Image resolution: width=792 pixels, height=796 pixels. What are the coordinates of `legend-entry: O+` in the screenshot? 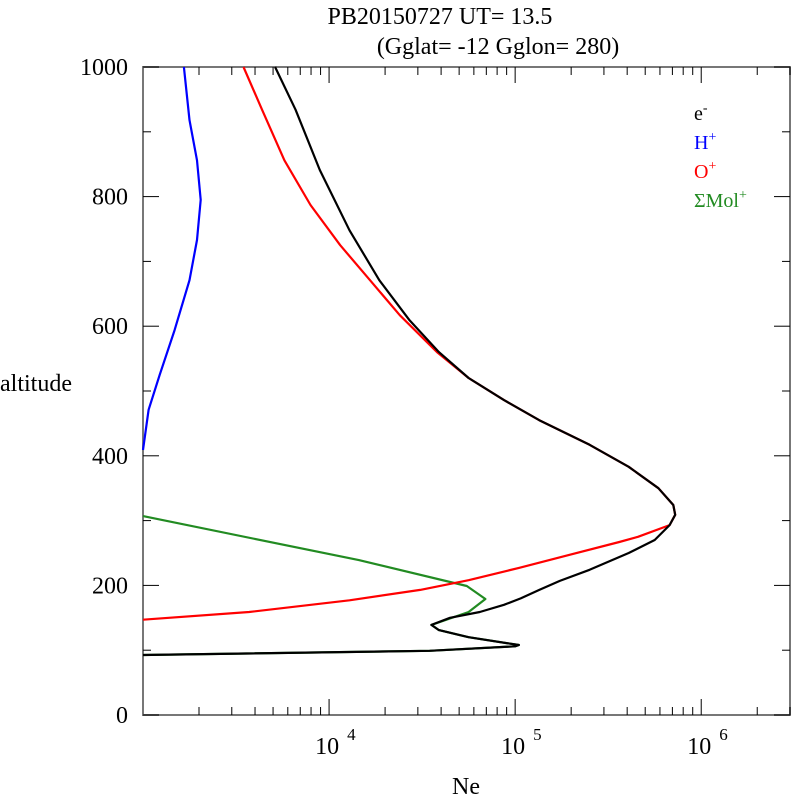 It's located at (705, 171).